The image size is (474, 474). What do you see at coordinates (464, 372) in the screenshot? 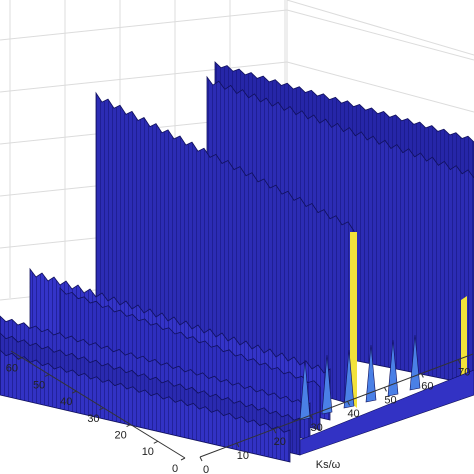
I see `x-tick-label: 70` at bounding box center [464, 372].